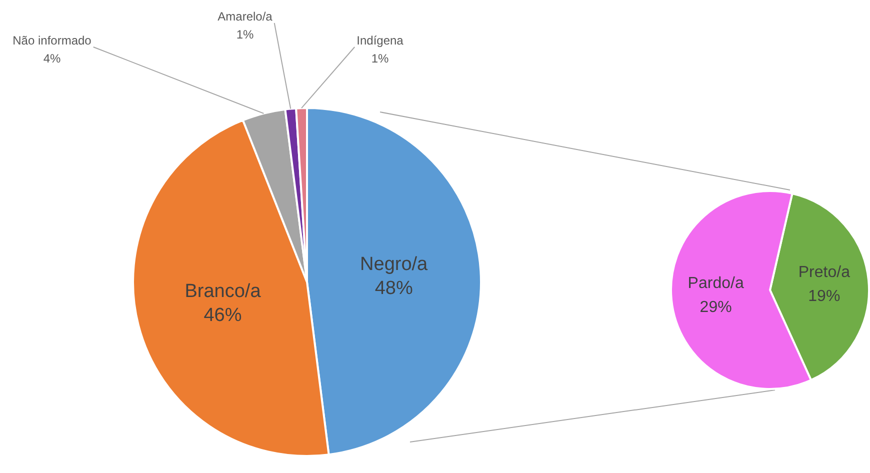 The image size is (870, 473). Describe the element at coordinates (223, 315) in the screenshot. I see `data-label: 46%` at that location.